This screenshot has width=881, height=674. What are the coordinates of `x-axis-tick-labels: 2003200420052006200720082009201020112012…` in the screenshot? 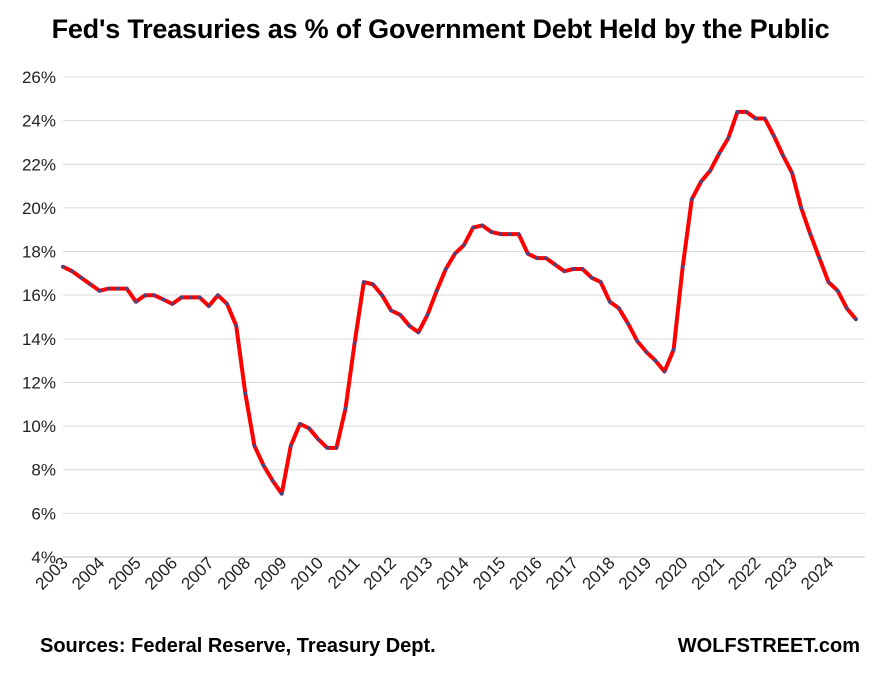 It's located at (435, 573).